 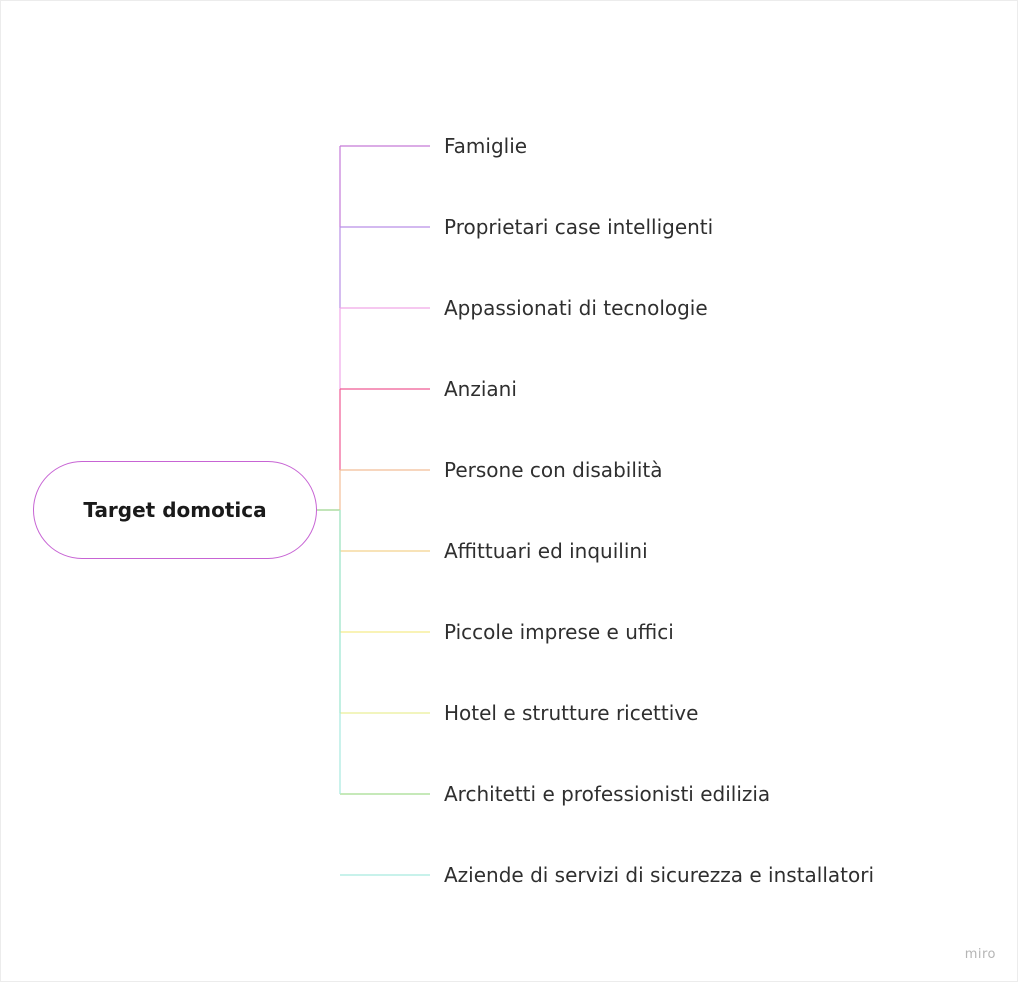 I want to click on mindmap-root-node: Target domotica, so click(x=175, y=510).